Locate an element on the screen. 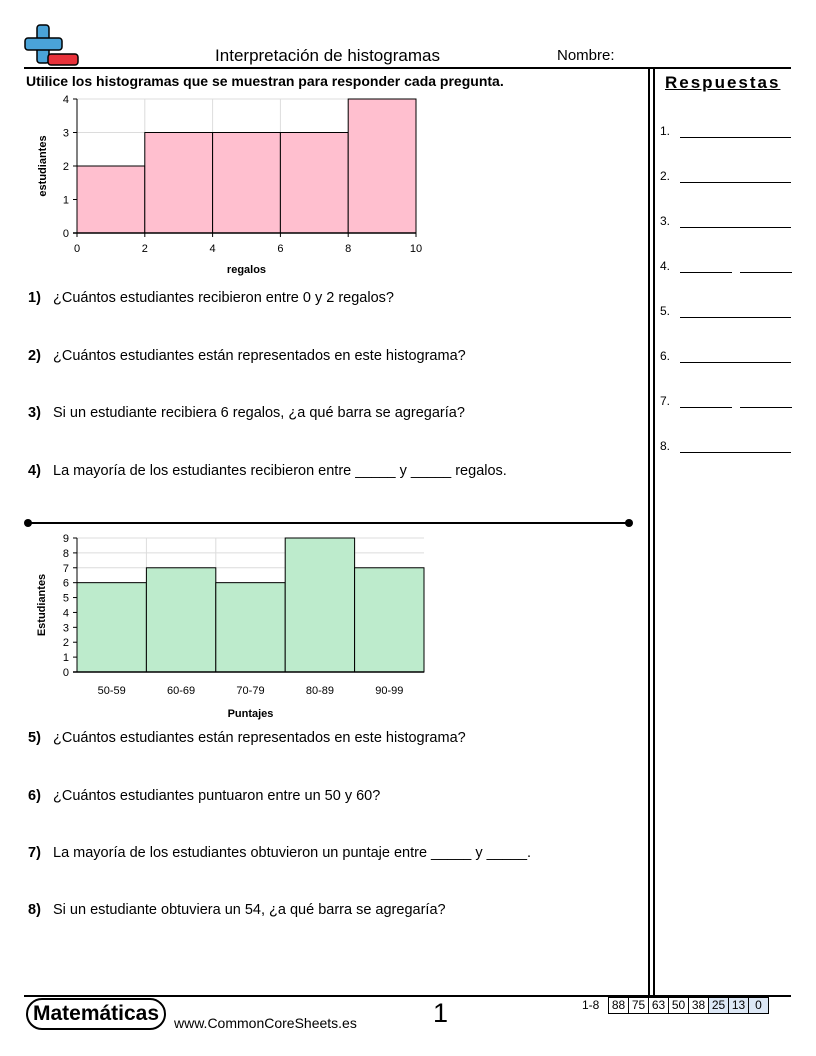 The image size is (816, 1056). x-tick-label: 50-59 is located at coordinates (112, 691).